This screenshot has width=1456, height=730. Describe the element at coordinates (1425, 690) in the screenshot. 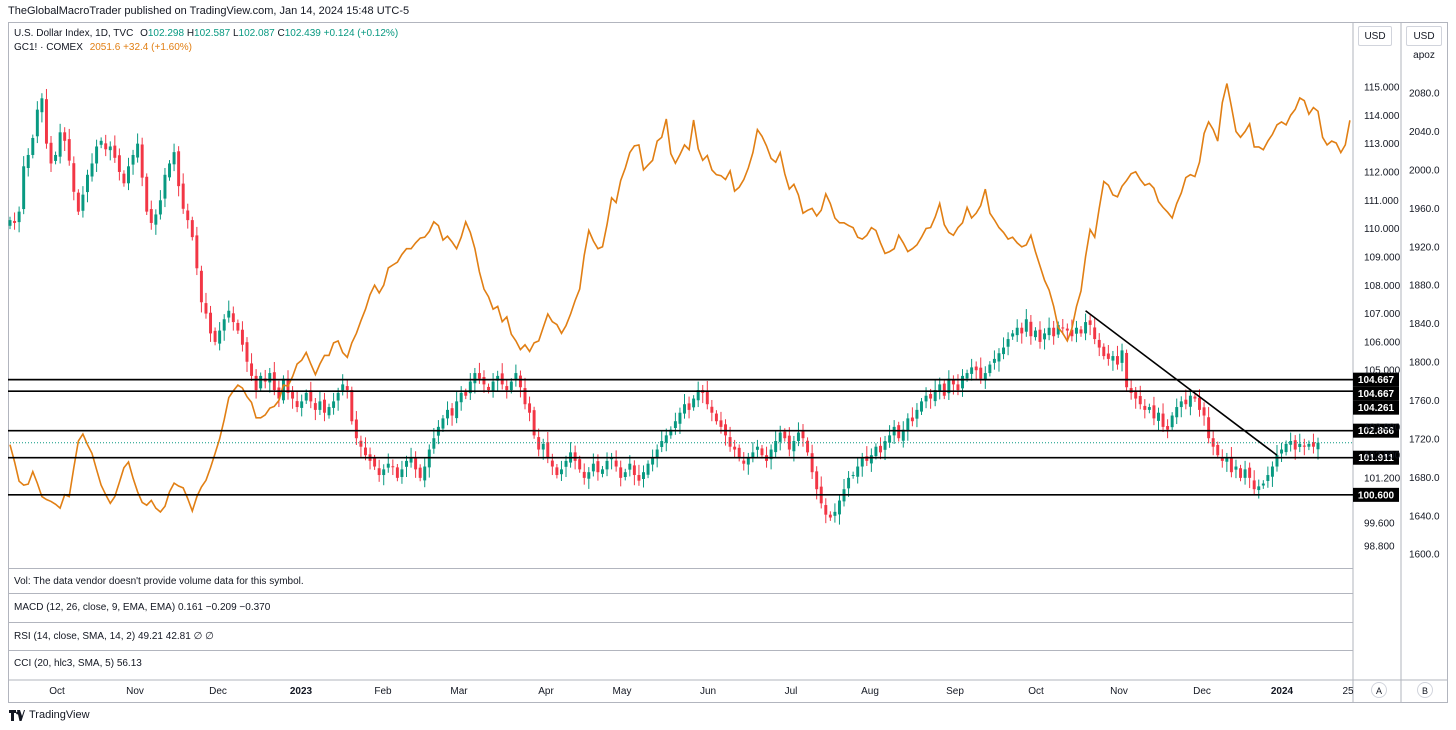

I see `b-scale-button: B` at that location.